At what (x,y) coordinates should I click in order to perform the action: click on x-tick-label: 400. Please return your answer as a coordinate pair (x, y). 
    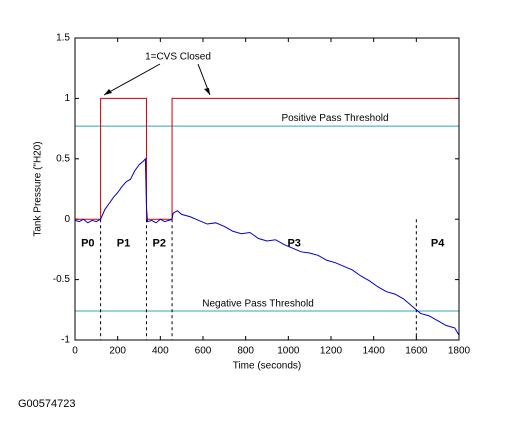
    Looking at the image, I should click on (160, 351).